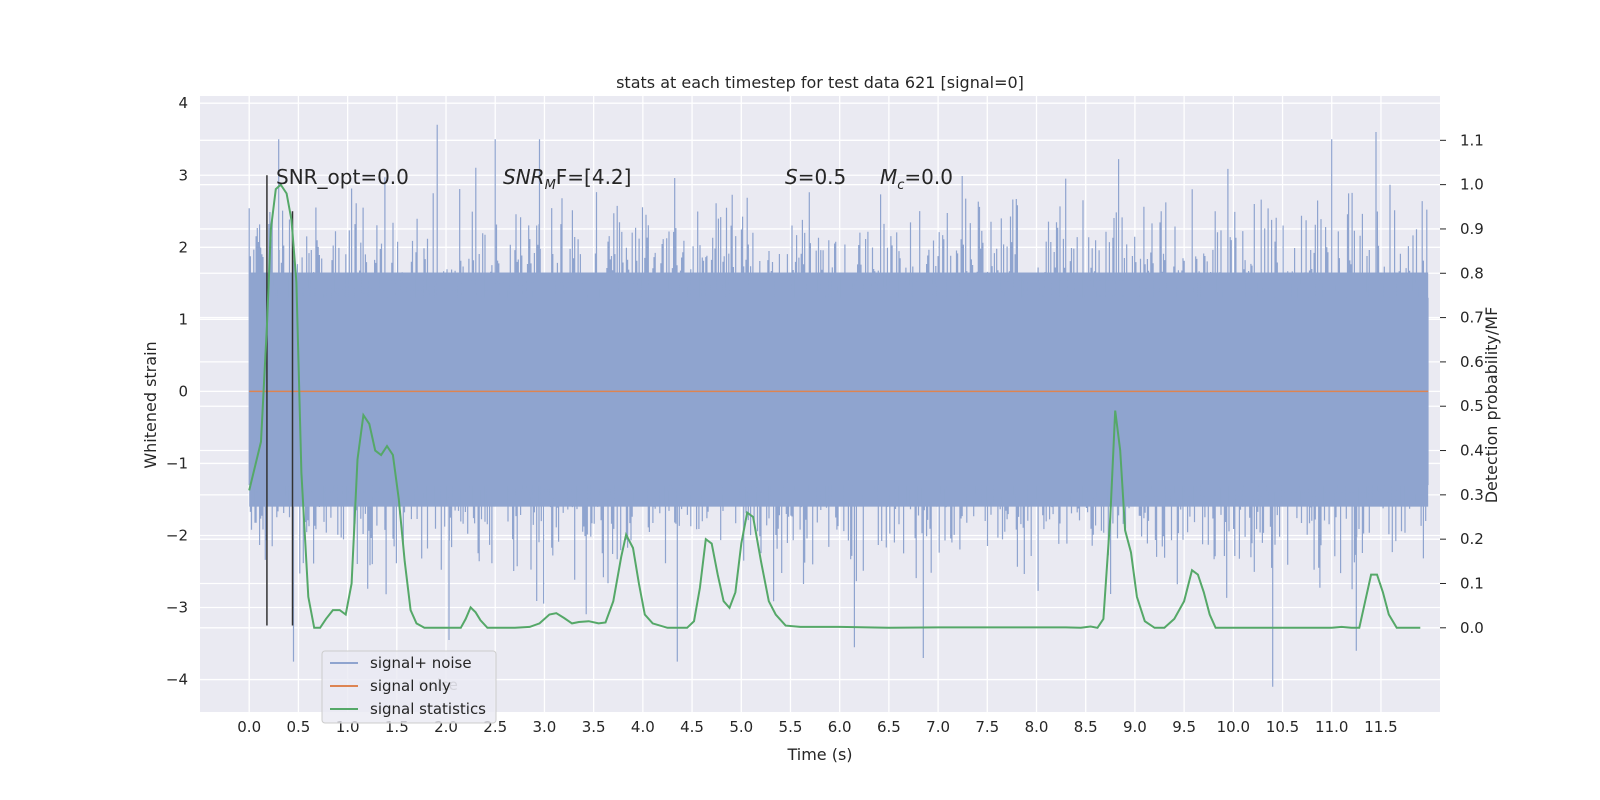 Image resolution: width=1600 pixels, height=800 pixels. I want to click on annotation-mc: Mc=0.0, so click(916, 179).